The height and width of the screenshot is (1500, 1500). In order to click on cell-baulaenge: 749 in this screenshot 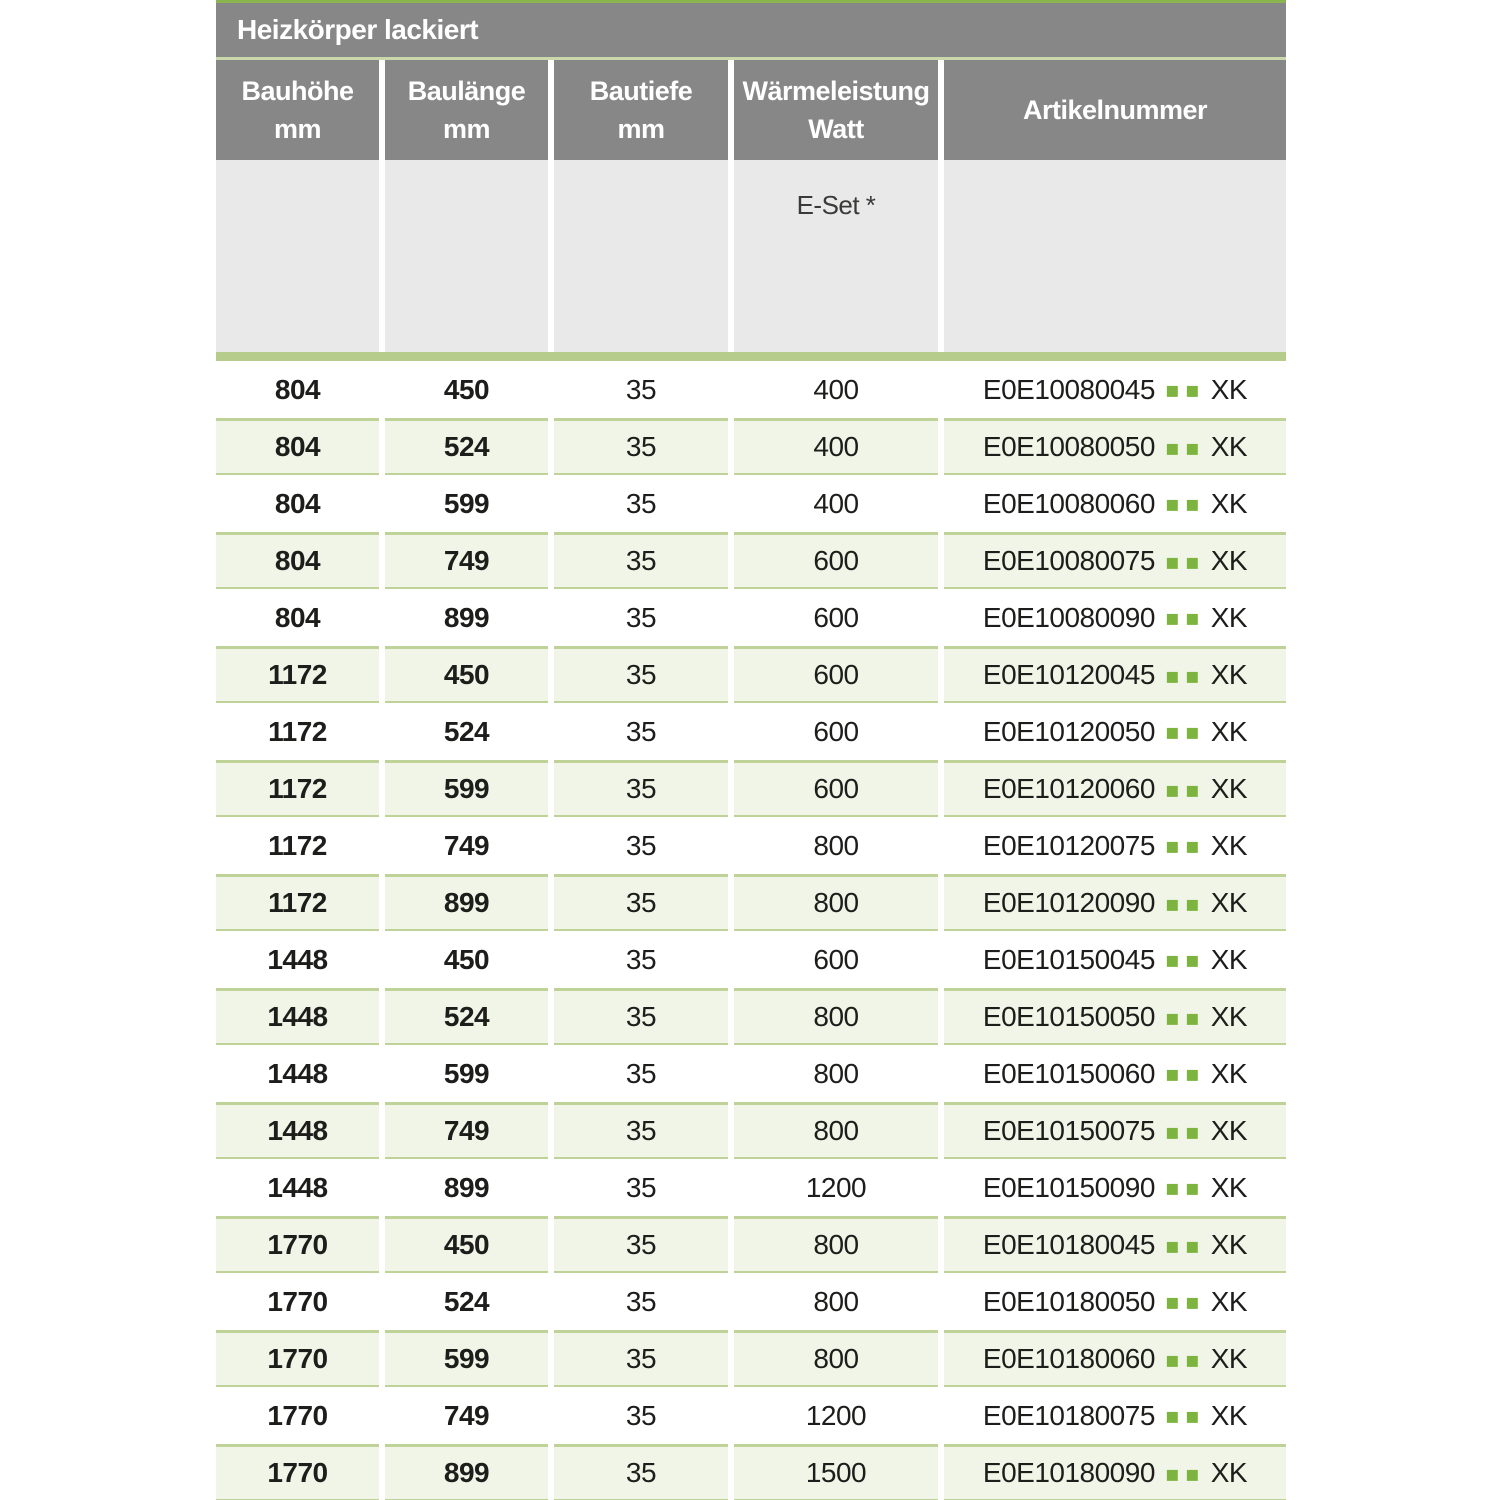, I will do `click(466, 1130)`.